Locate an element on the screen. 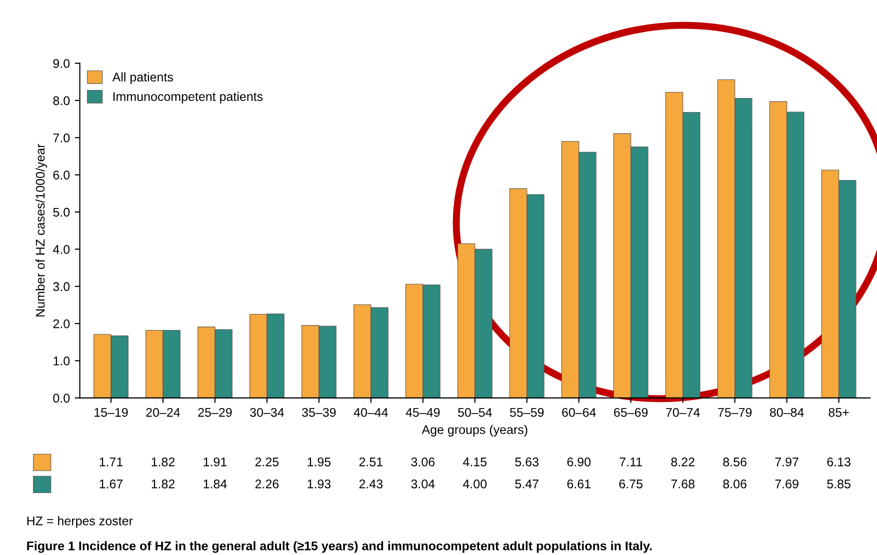 The height and width of the screenshot is (555, 877). x-tick-label: 20–24 is located at coordinates (163, 412).